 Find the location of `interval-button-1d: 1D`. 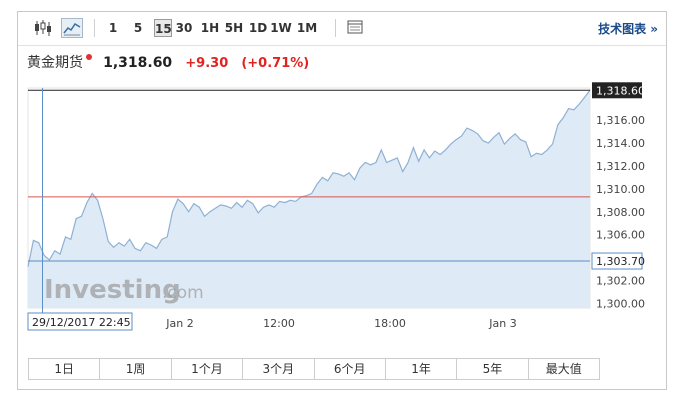

interval-button-1d: 1D is located at coordinates (258, 28).